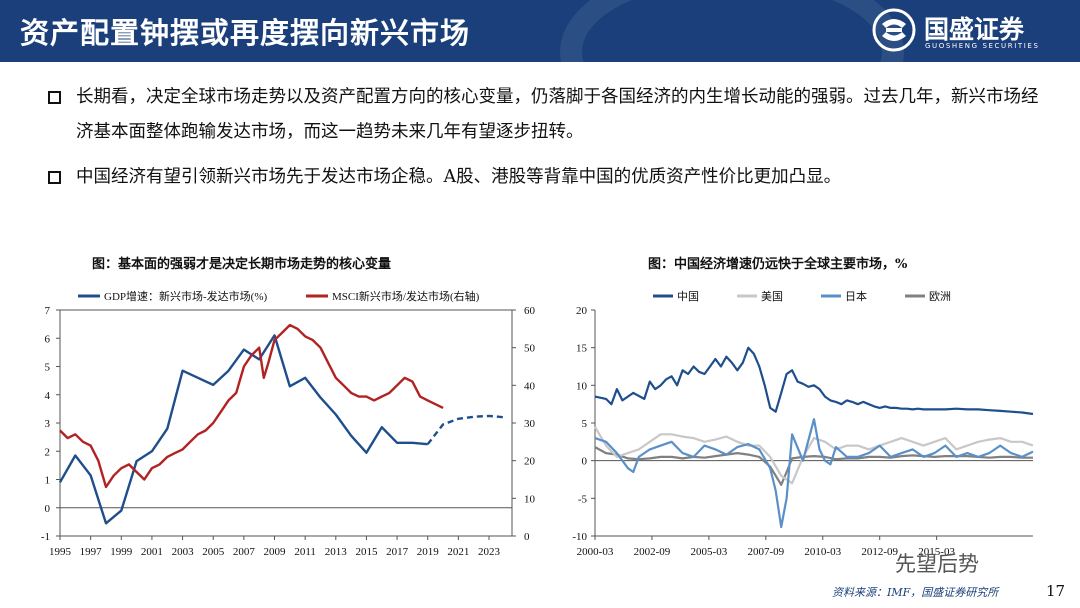 The image size is (1080, 608). I want to click on y2-tick-label: 0, so click(527, 537).